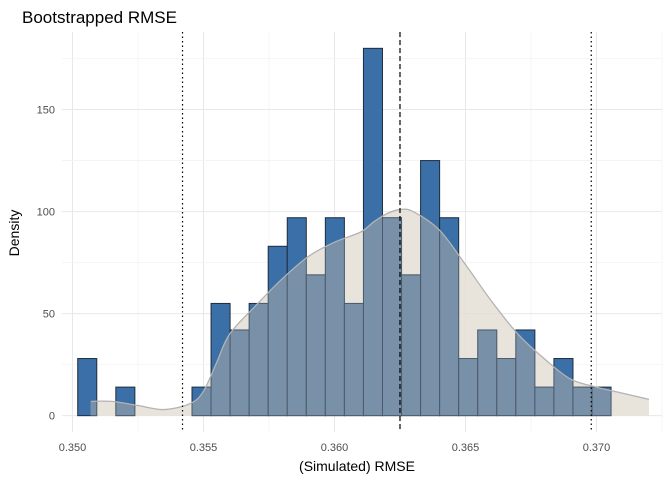 The image size is (672, 480). What do you see at coordinates (46, 111) in the screenshot?
I see `y-tick-label: 150` at bounding box center [46, 111].